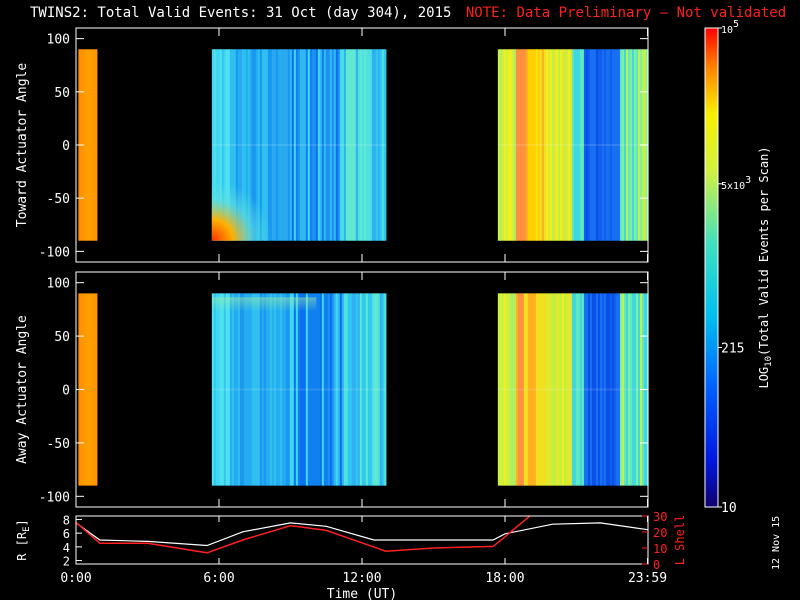 This screenshot has height=600, width=800. I want to click on colorbar-fill, so click(711, 267).